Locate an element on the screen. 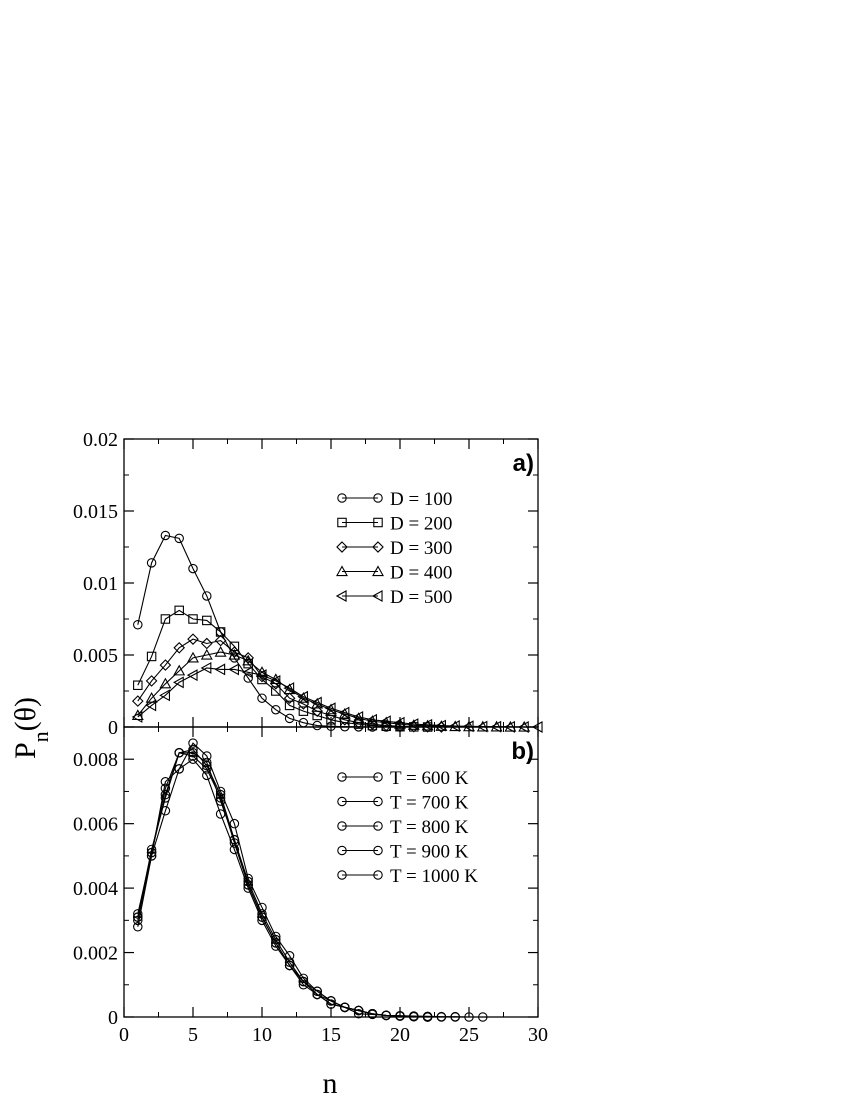 This screenshot has height=1100, width=850. y-tick-label: 0.002 is located at coordinates (95, 954).